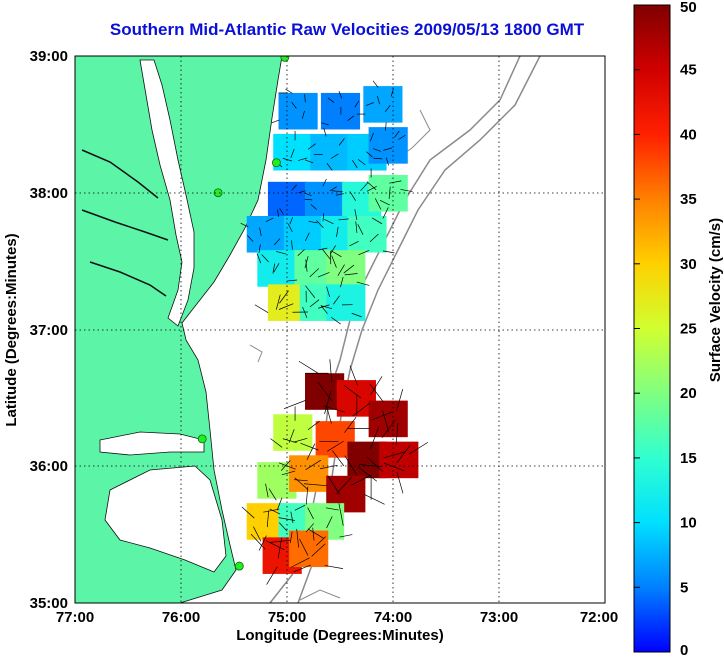 This screenshot has height=659, width=724. Describe the element at coordinates (167, 193) in the screenshot. I see `chesapeake-bay` at that location.